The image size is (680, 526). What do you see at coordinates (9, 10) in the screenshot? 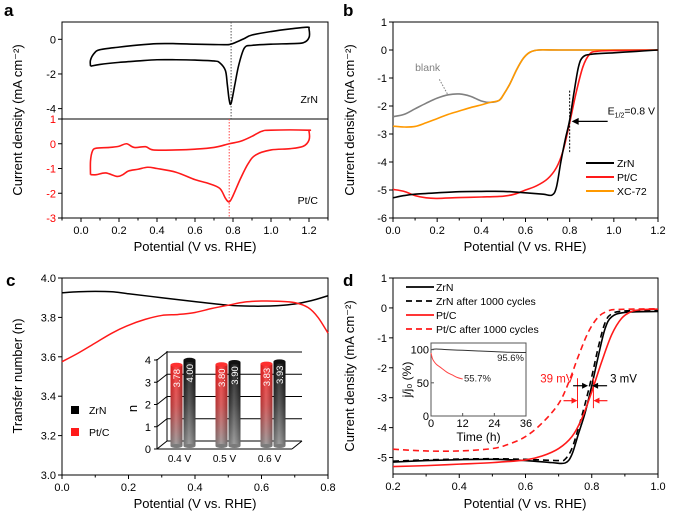
I see `panel-label-a: a` at bounding box center [9, 10].